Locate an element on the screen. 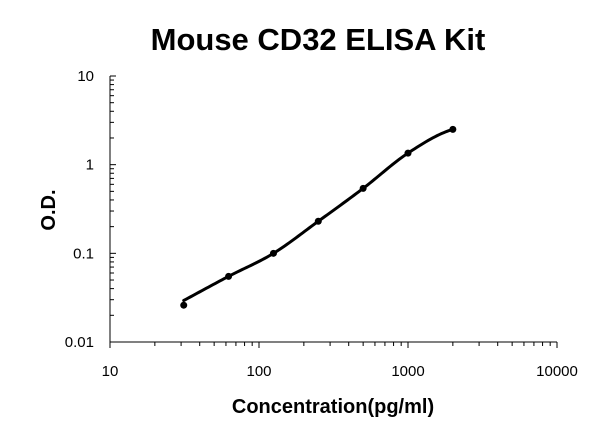 The height and width of the screenshot is (439, 600). y-tick-label: 0.01 is located at coordinates (79, 342).